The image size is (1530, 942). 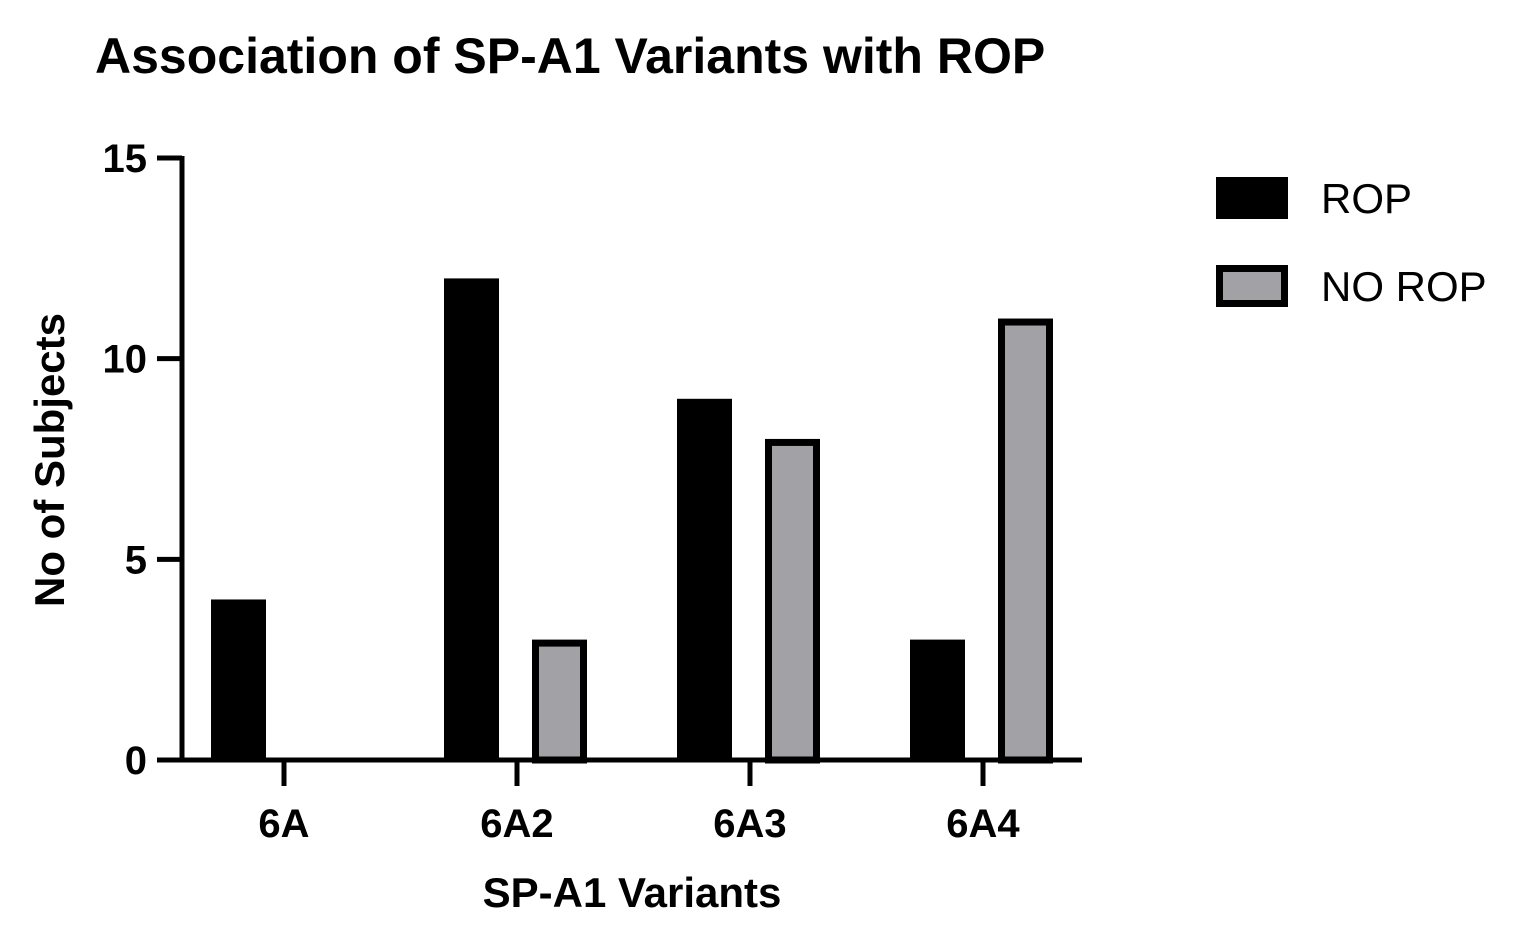 I want to click on y-tick-label: 5, so click(x=136, y=560).